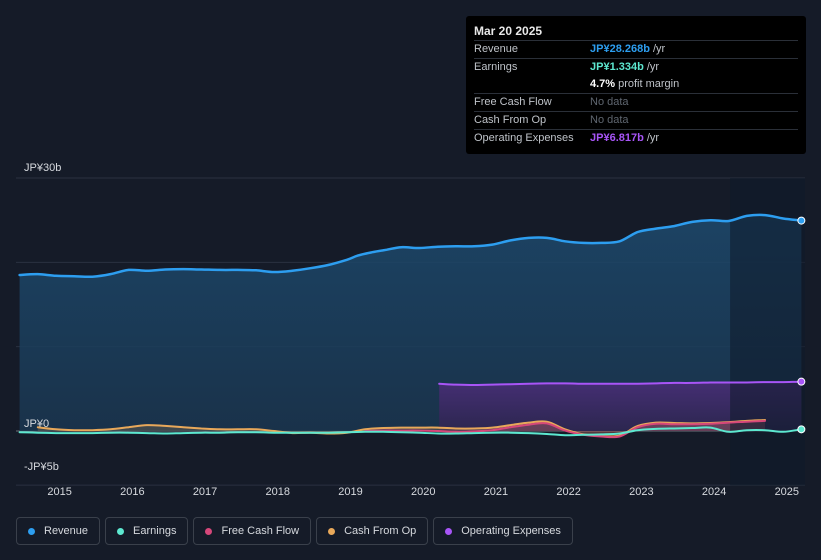  Describe the element at coordinates (380, 531) in the screenshot. I see `legend-label-cash-from-op: Cash From Op` at that location.